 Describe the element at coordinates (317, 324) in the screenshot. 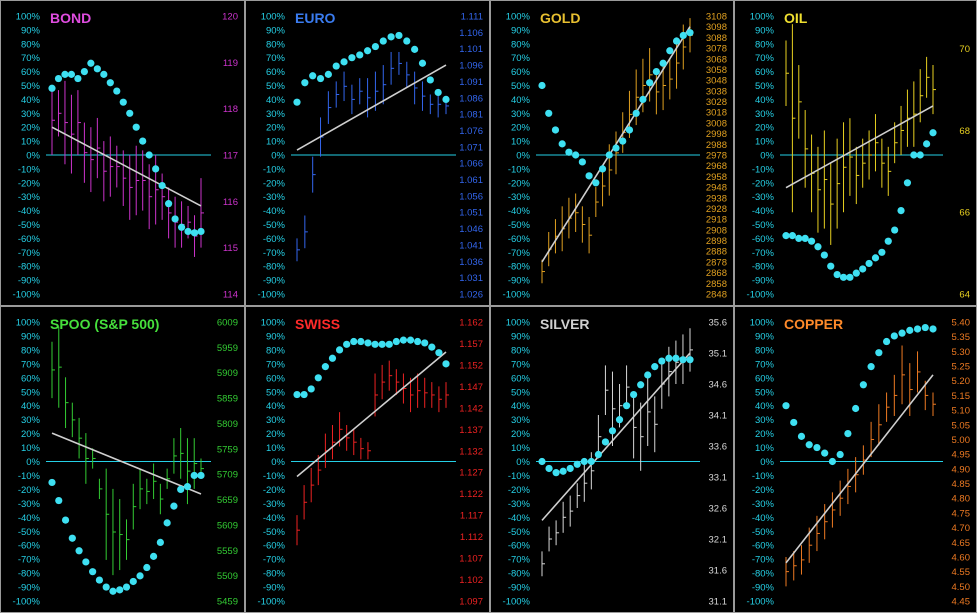

I see `chart-title: SWISS` at that location.